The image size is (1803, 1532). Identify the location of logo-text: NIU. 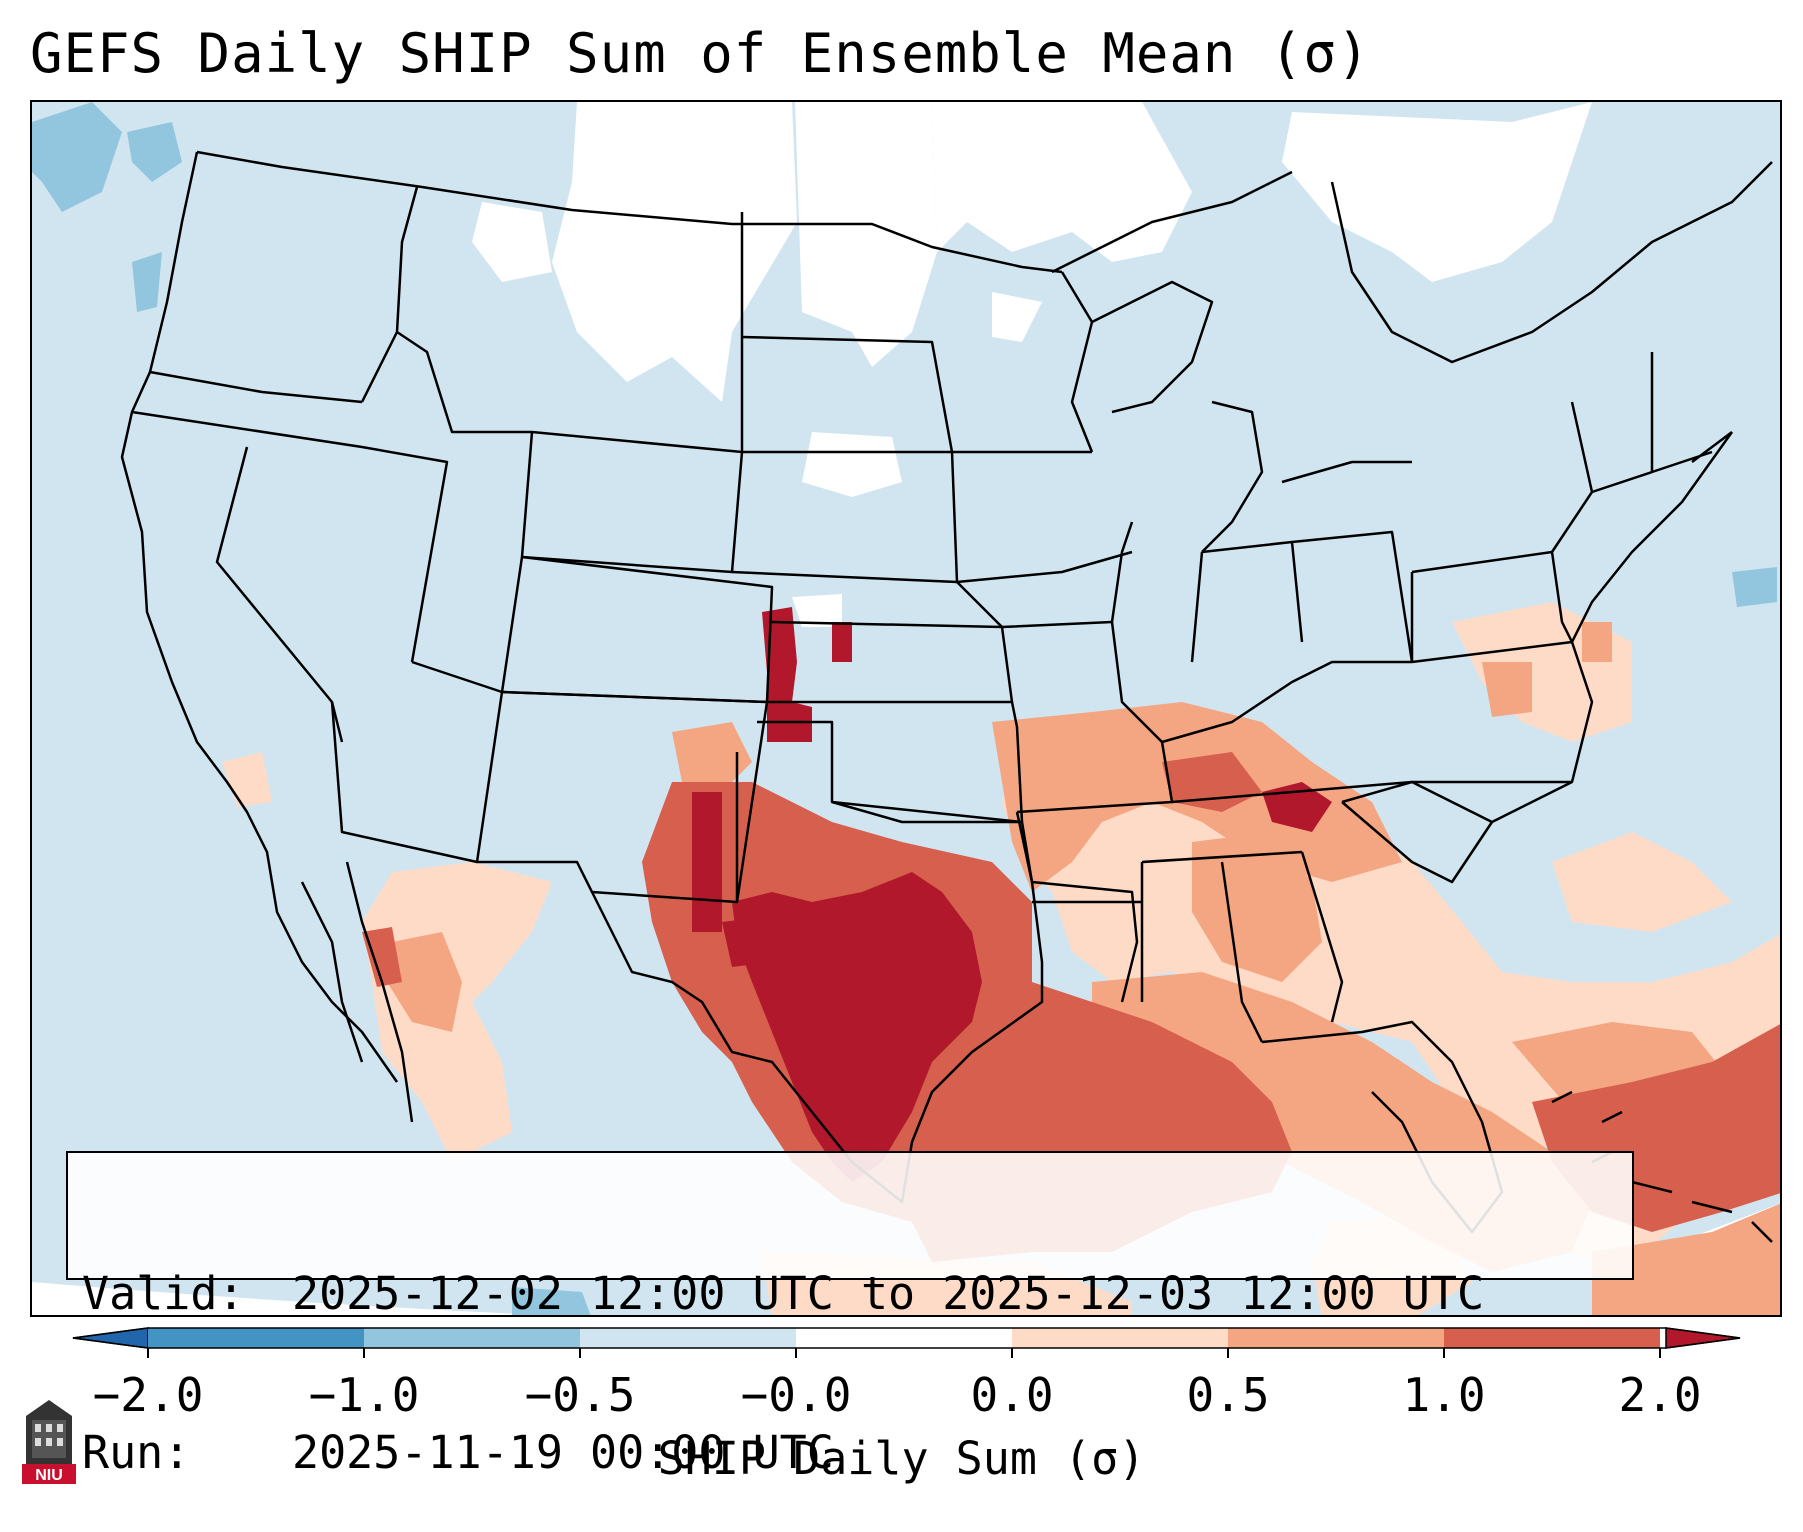
(49, 1475).